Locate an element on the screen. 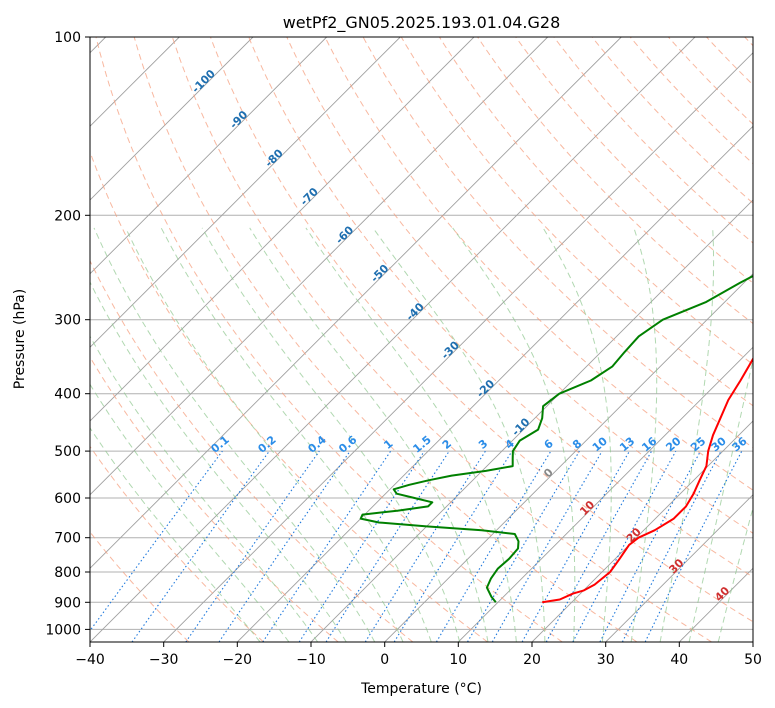 This screenshot has width=775, height=708. y-tick-label: 1000 is located at coordinates (63, 630).